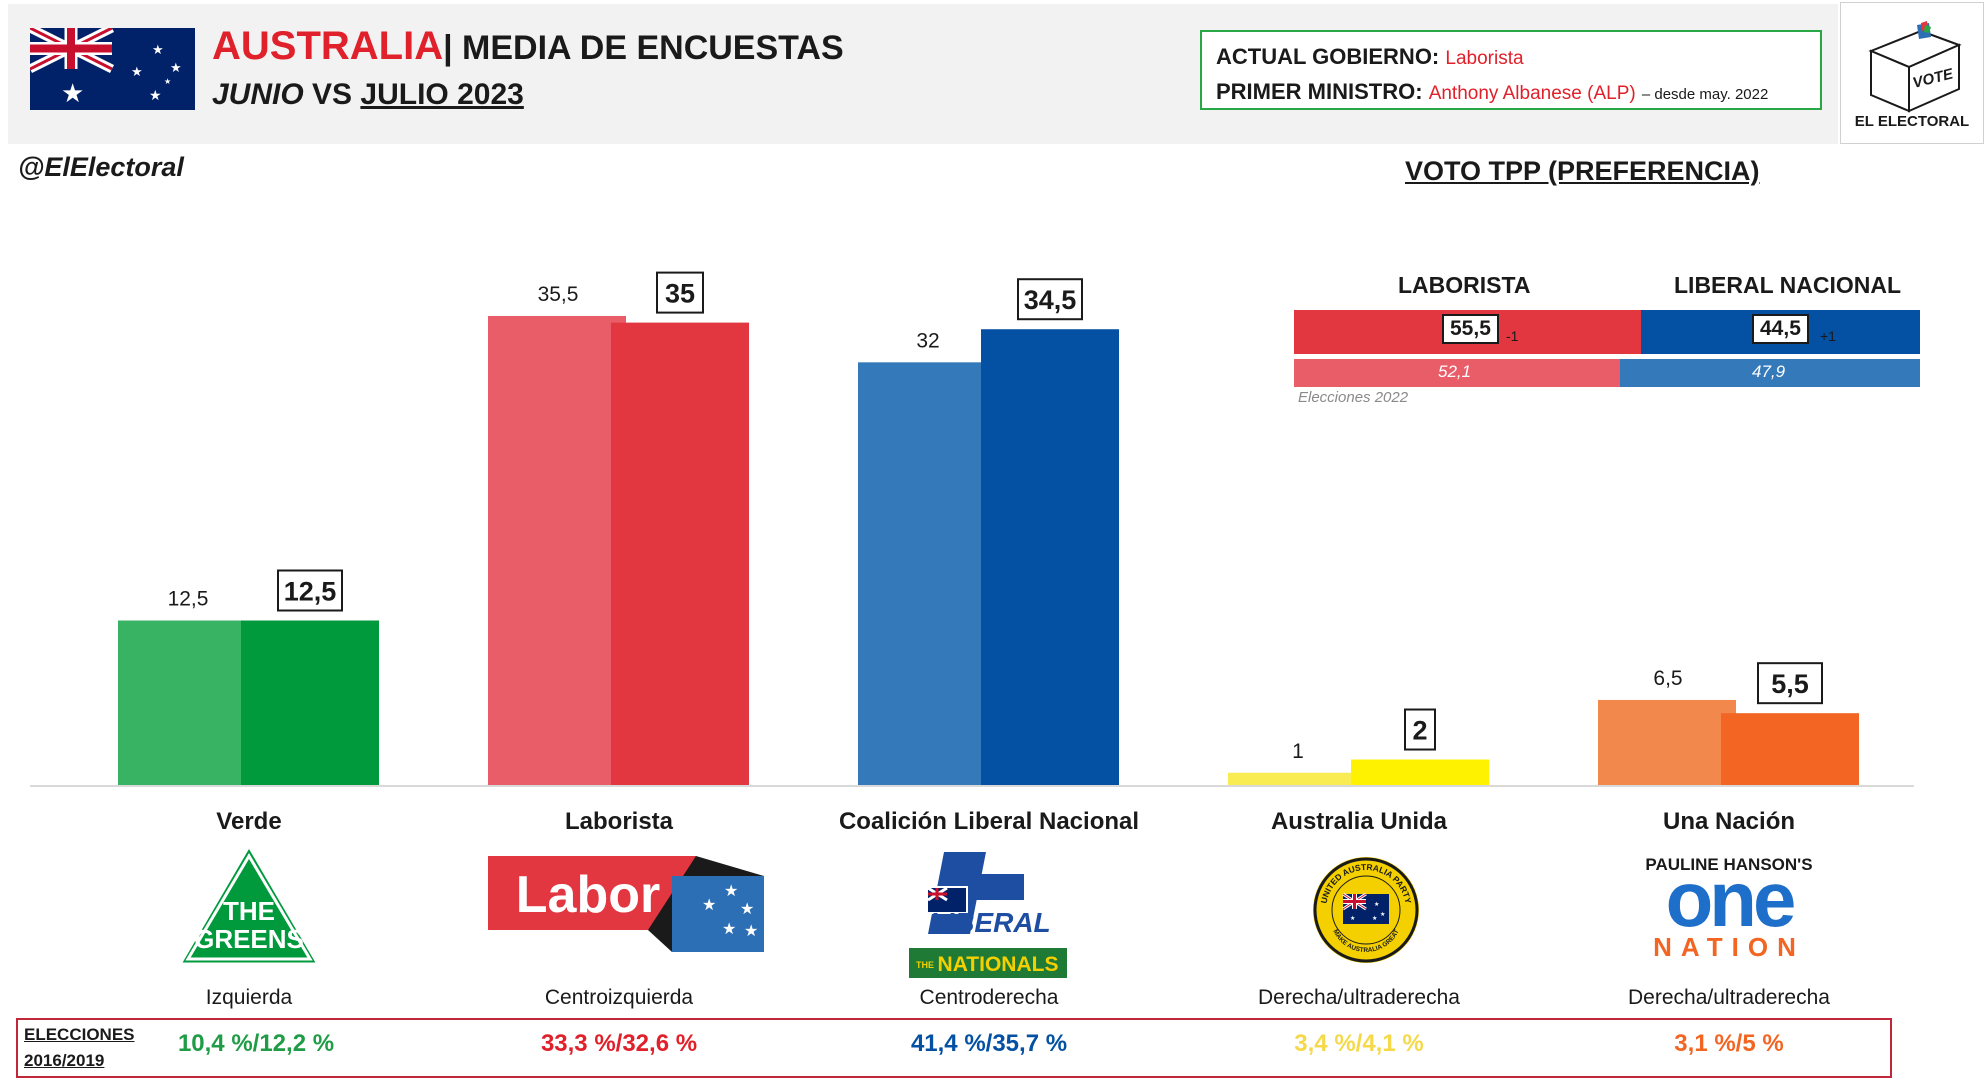  What do you see at coordinates (588, 895) in the screenshot?
I see `labor-logo-text: Labor` at bounding box center [588, 895].